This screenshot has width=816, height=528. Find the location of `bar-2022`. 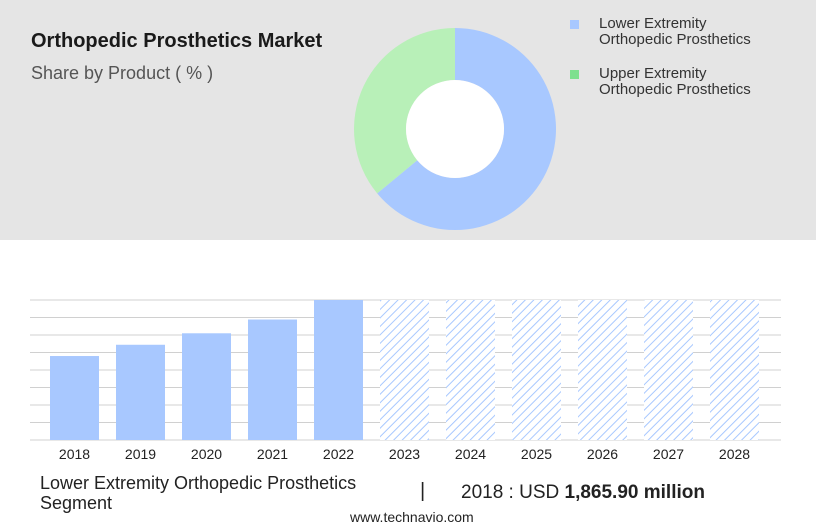

bar-2022 is located at coordinates (338, 370).